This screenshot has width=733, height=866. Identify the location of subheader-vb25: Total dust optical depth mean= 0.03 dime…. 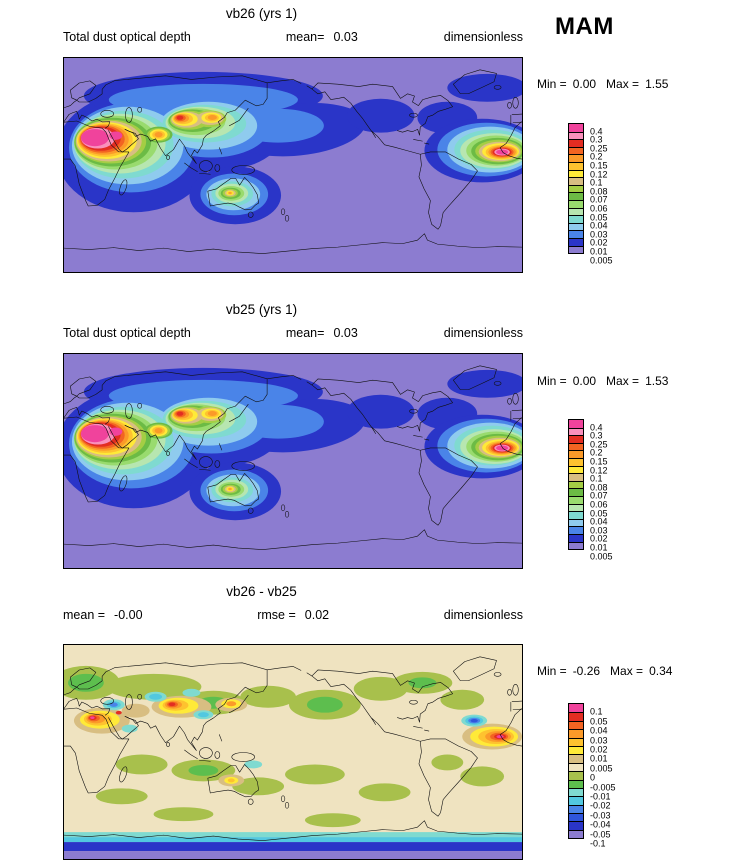
(293, 333).